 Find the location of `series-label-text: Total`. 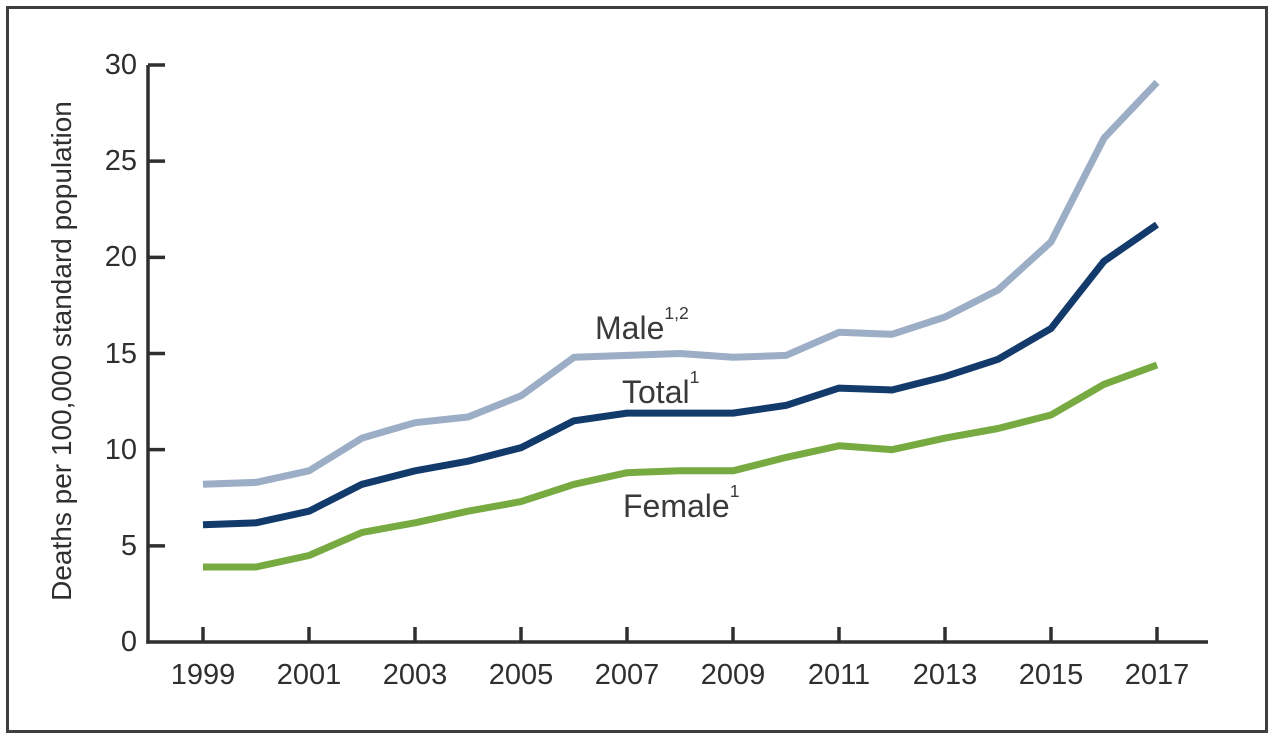

series-label-text: Total is located at coordinates (656, 392).